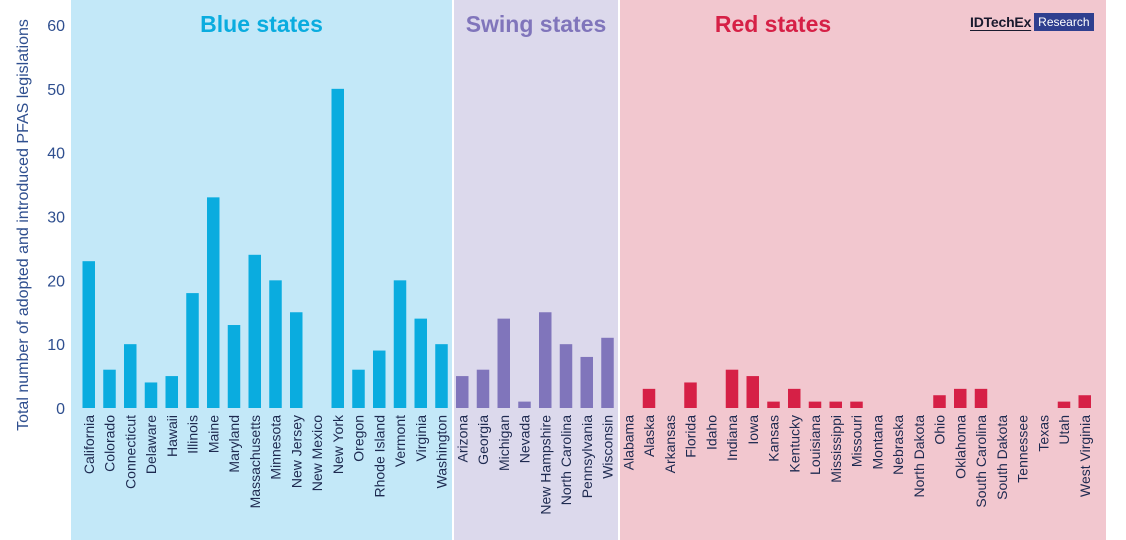  I want to click on bar-oklahoma, so click(960, 398).